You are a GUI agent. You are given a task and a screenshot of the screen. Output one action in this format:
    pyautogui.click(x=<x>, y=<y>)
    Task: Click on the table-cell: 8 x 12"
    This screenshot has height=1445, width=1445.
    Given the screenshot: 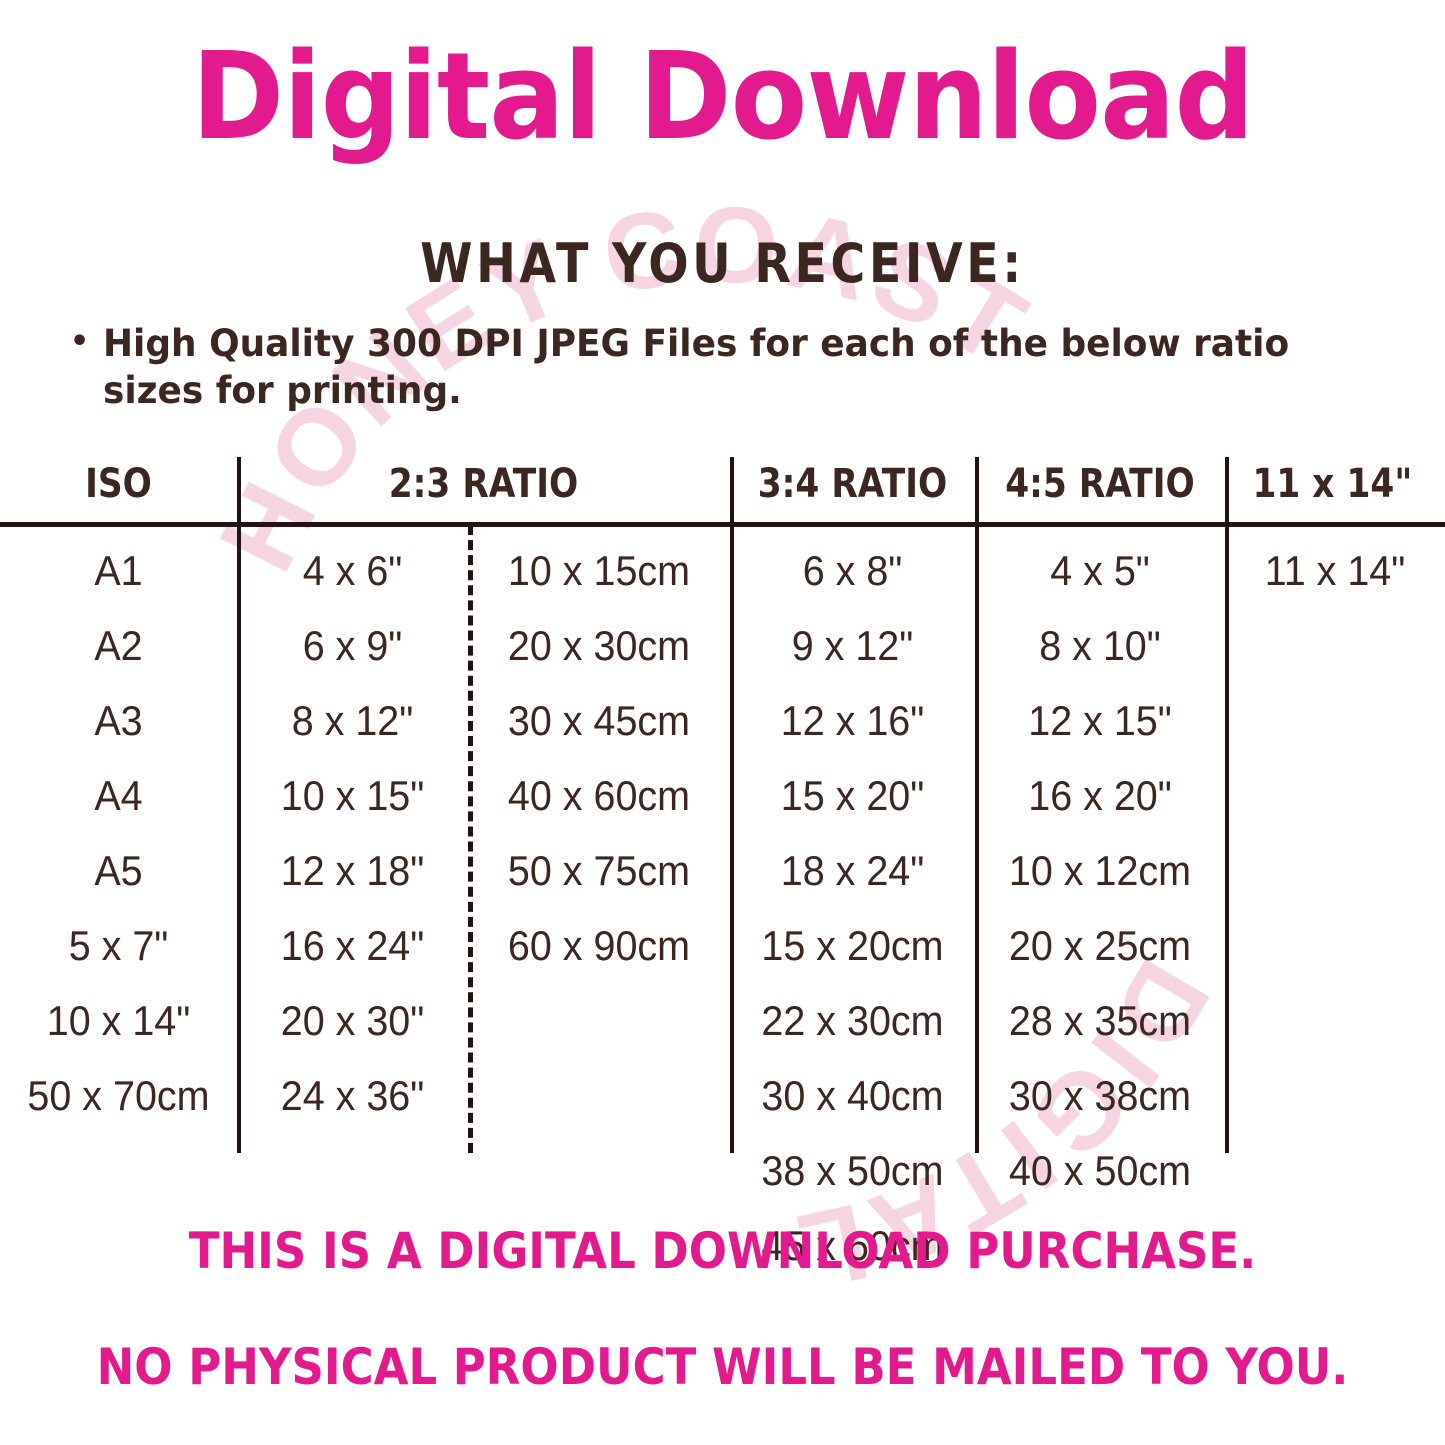 What is the action you would take?
    pyautogui.click(x=352, y=720)
    